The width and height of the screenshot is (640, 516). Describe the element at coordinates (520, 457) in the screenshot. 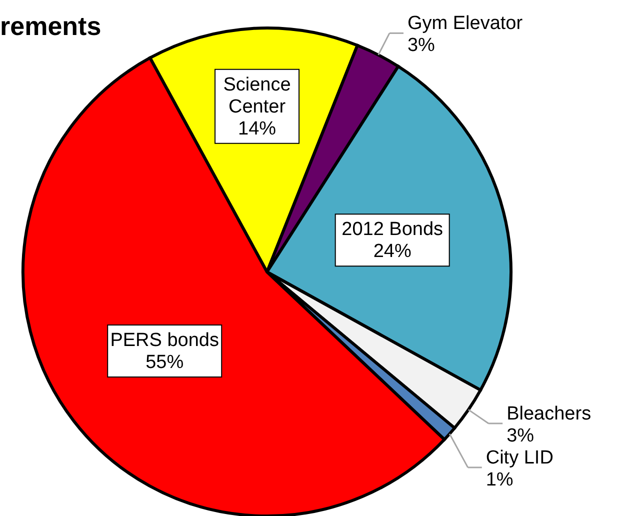

I see `slice-label: City LID` at that location.